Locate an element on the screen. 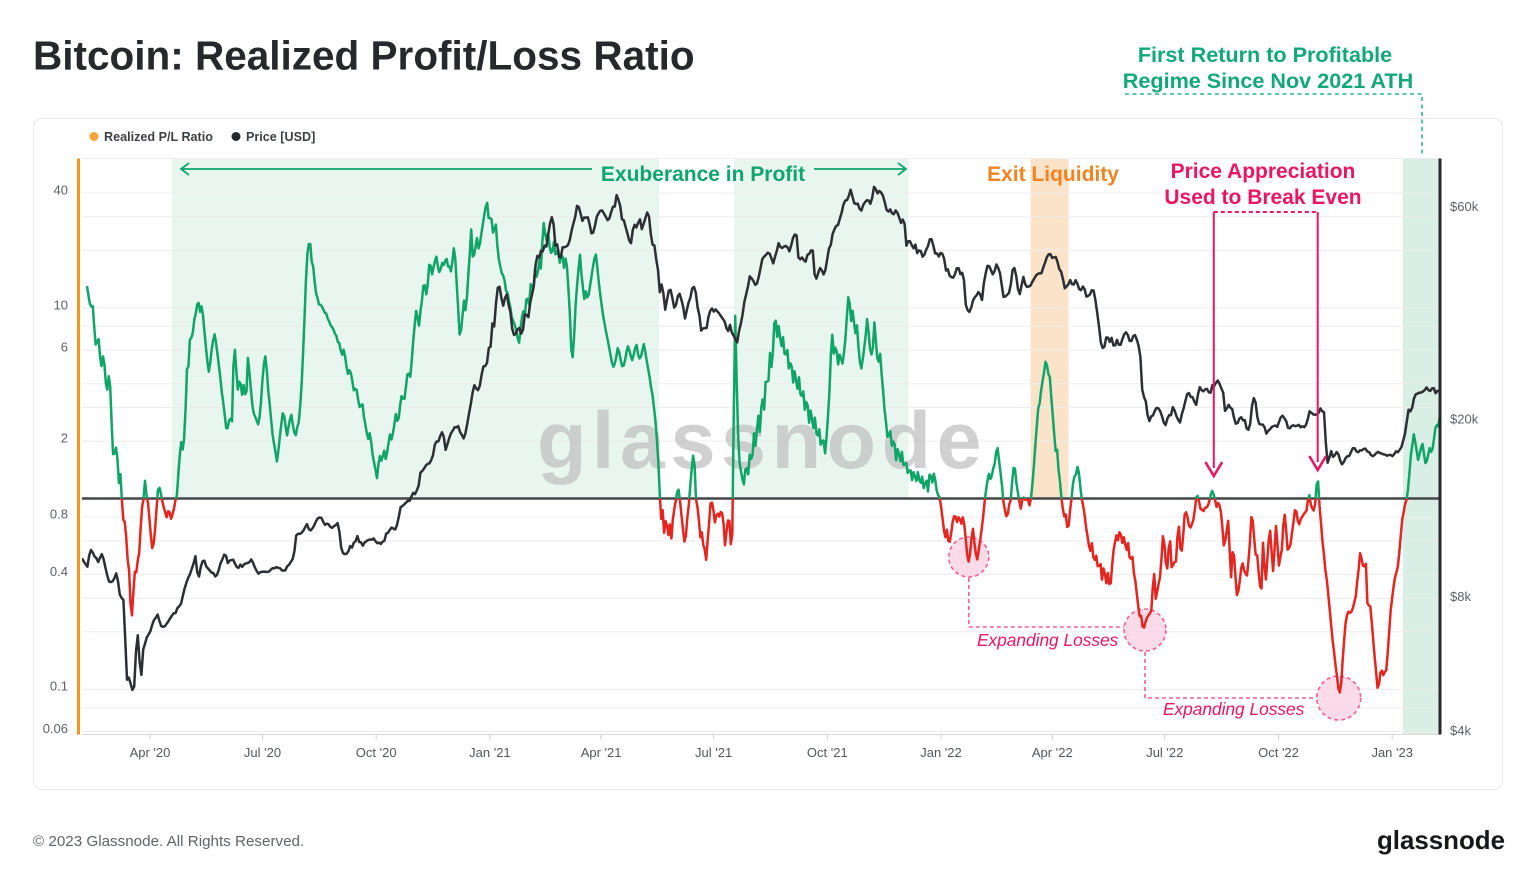  svg-text: Exit Liquidity is located at coordinates (1053, 174).